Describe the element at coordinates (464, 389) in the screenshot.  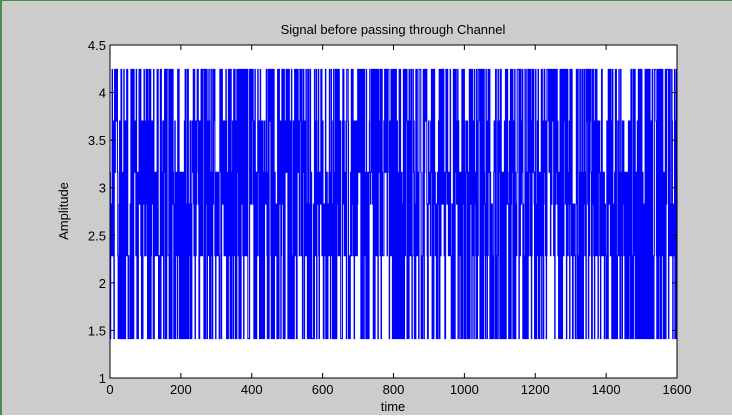
I see `x-tick-label: 1000` at that location.